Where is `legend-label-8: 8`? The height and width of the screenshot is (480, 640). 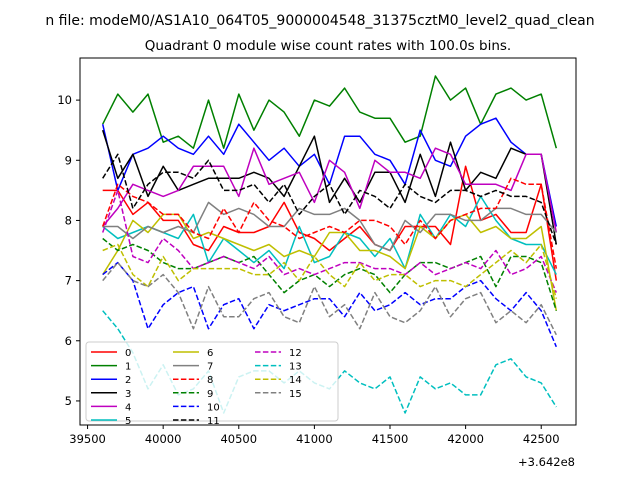
legend-label-8: 8 is located at coordinates (210, 380).